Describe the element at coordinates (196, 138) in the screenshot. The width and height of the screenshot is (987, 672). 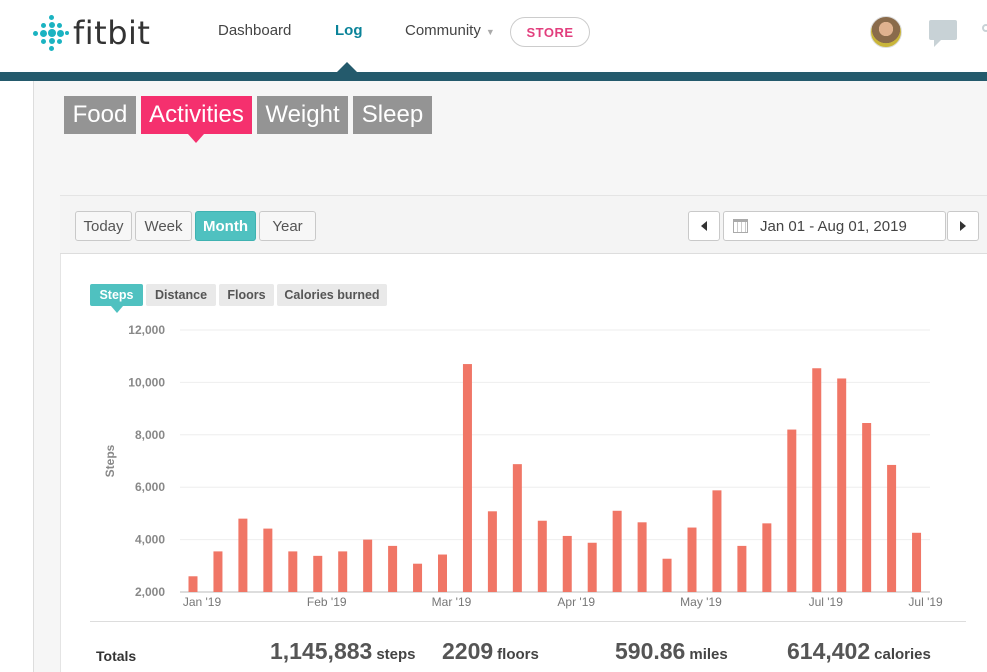
I see `active-tab-indicator` at that location.